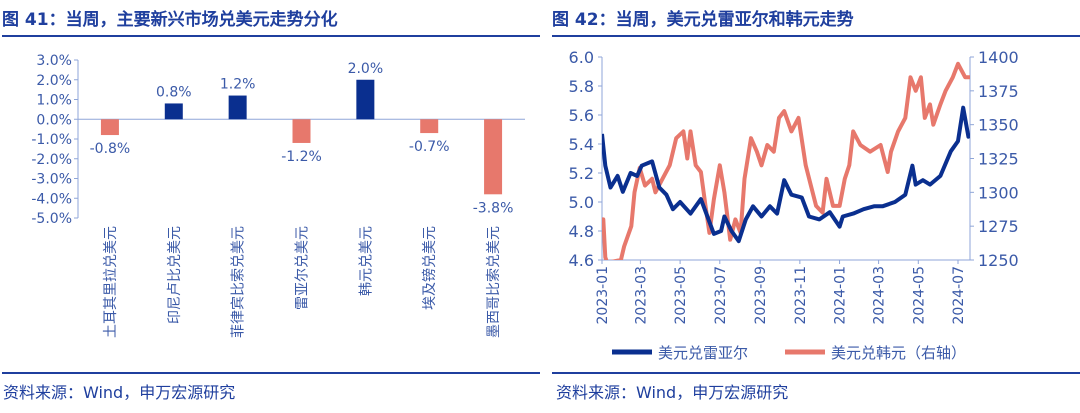  I want to click on y-tick-label: 3.0%, so click(54, 61).